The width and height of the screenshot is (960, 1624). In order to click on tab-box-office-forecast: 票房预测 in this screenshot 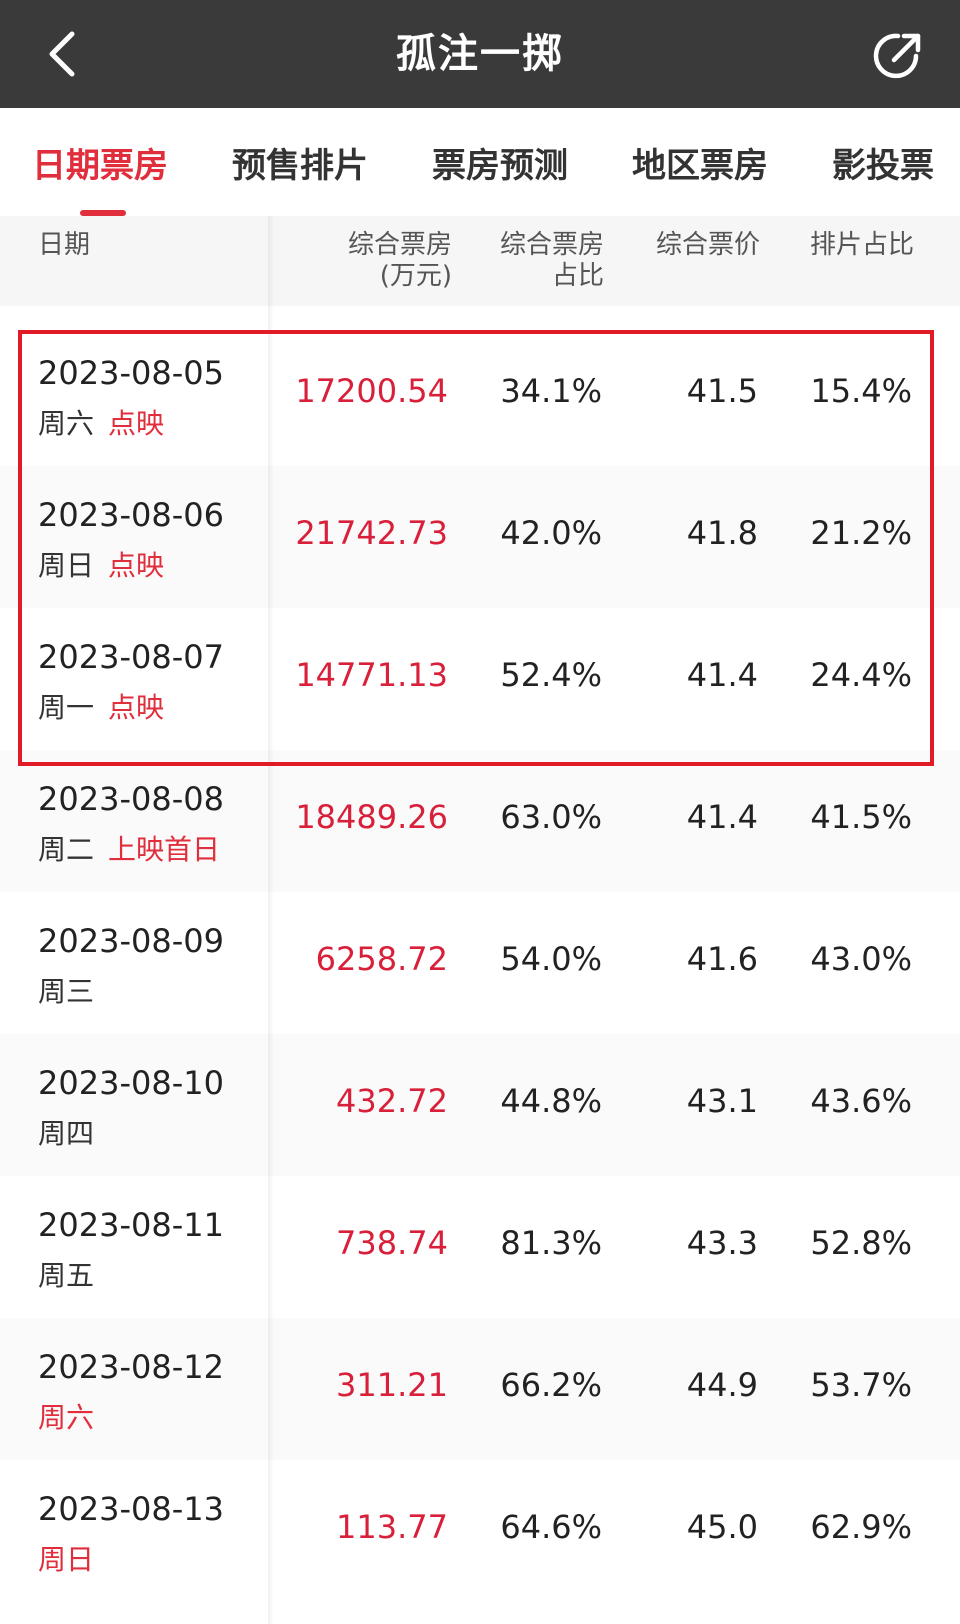, I will do `click(500, 166)`.